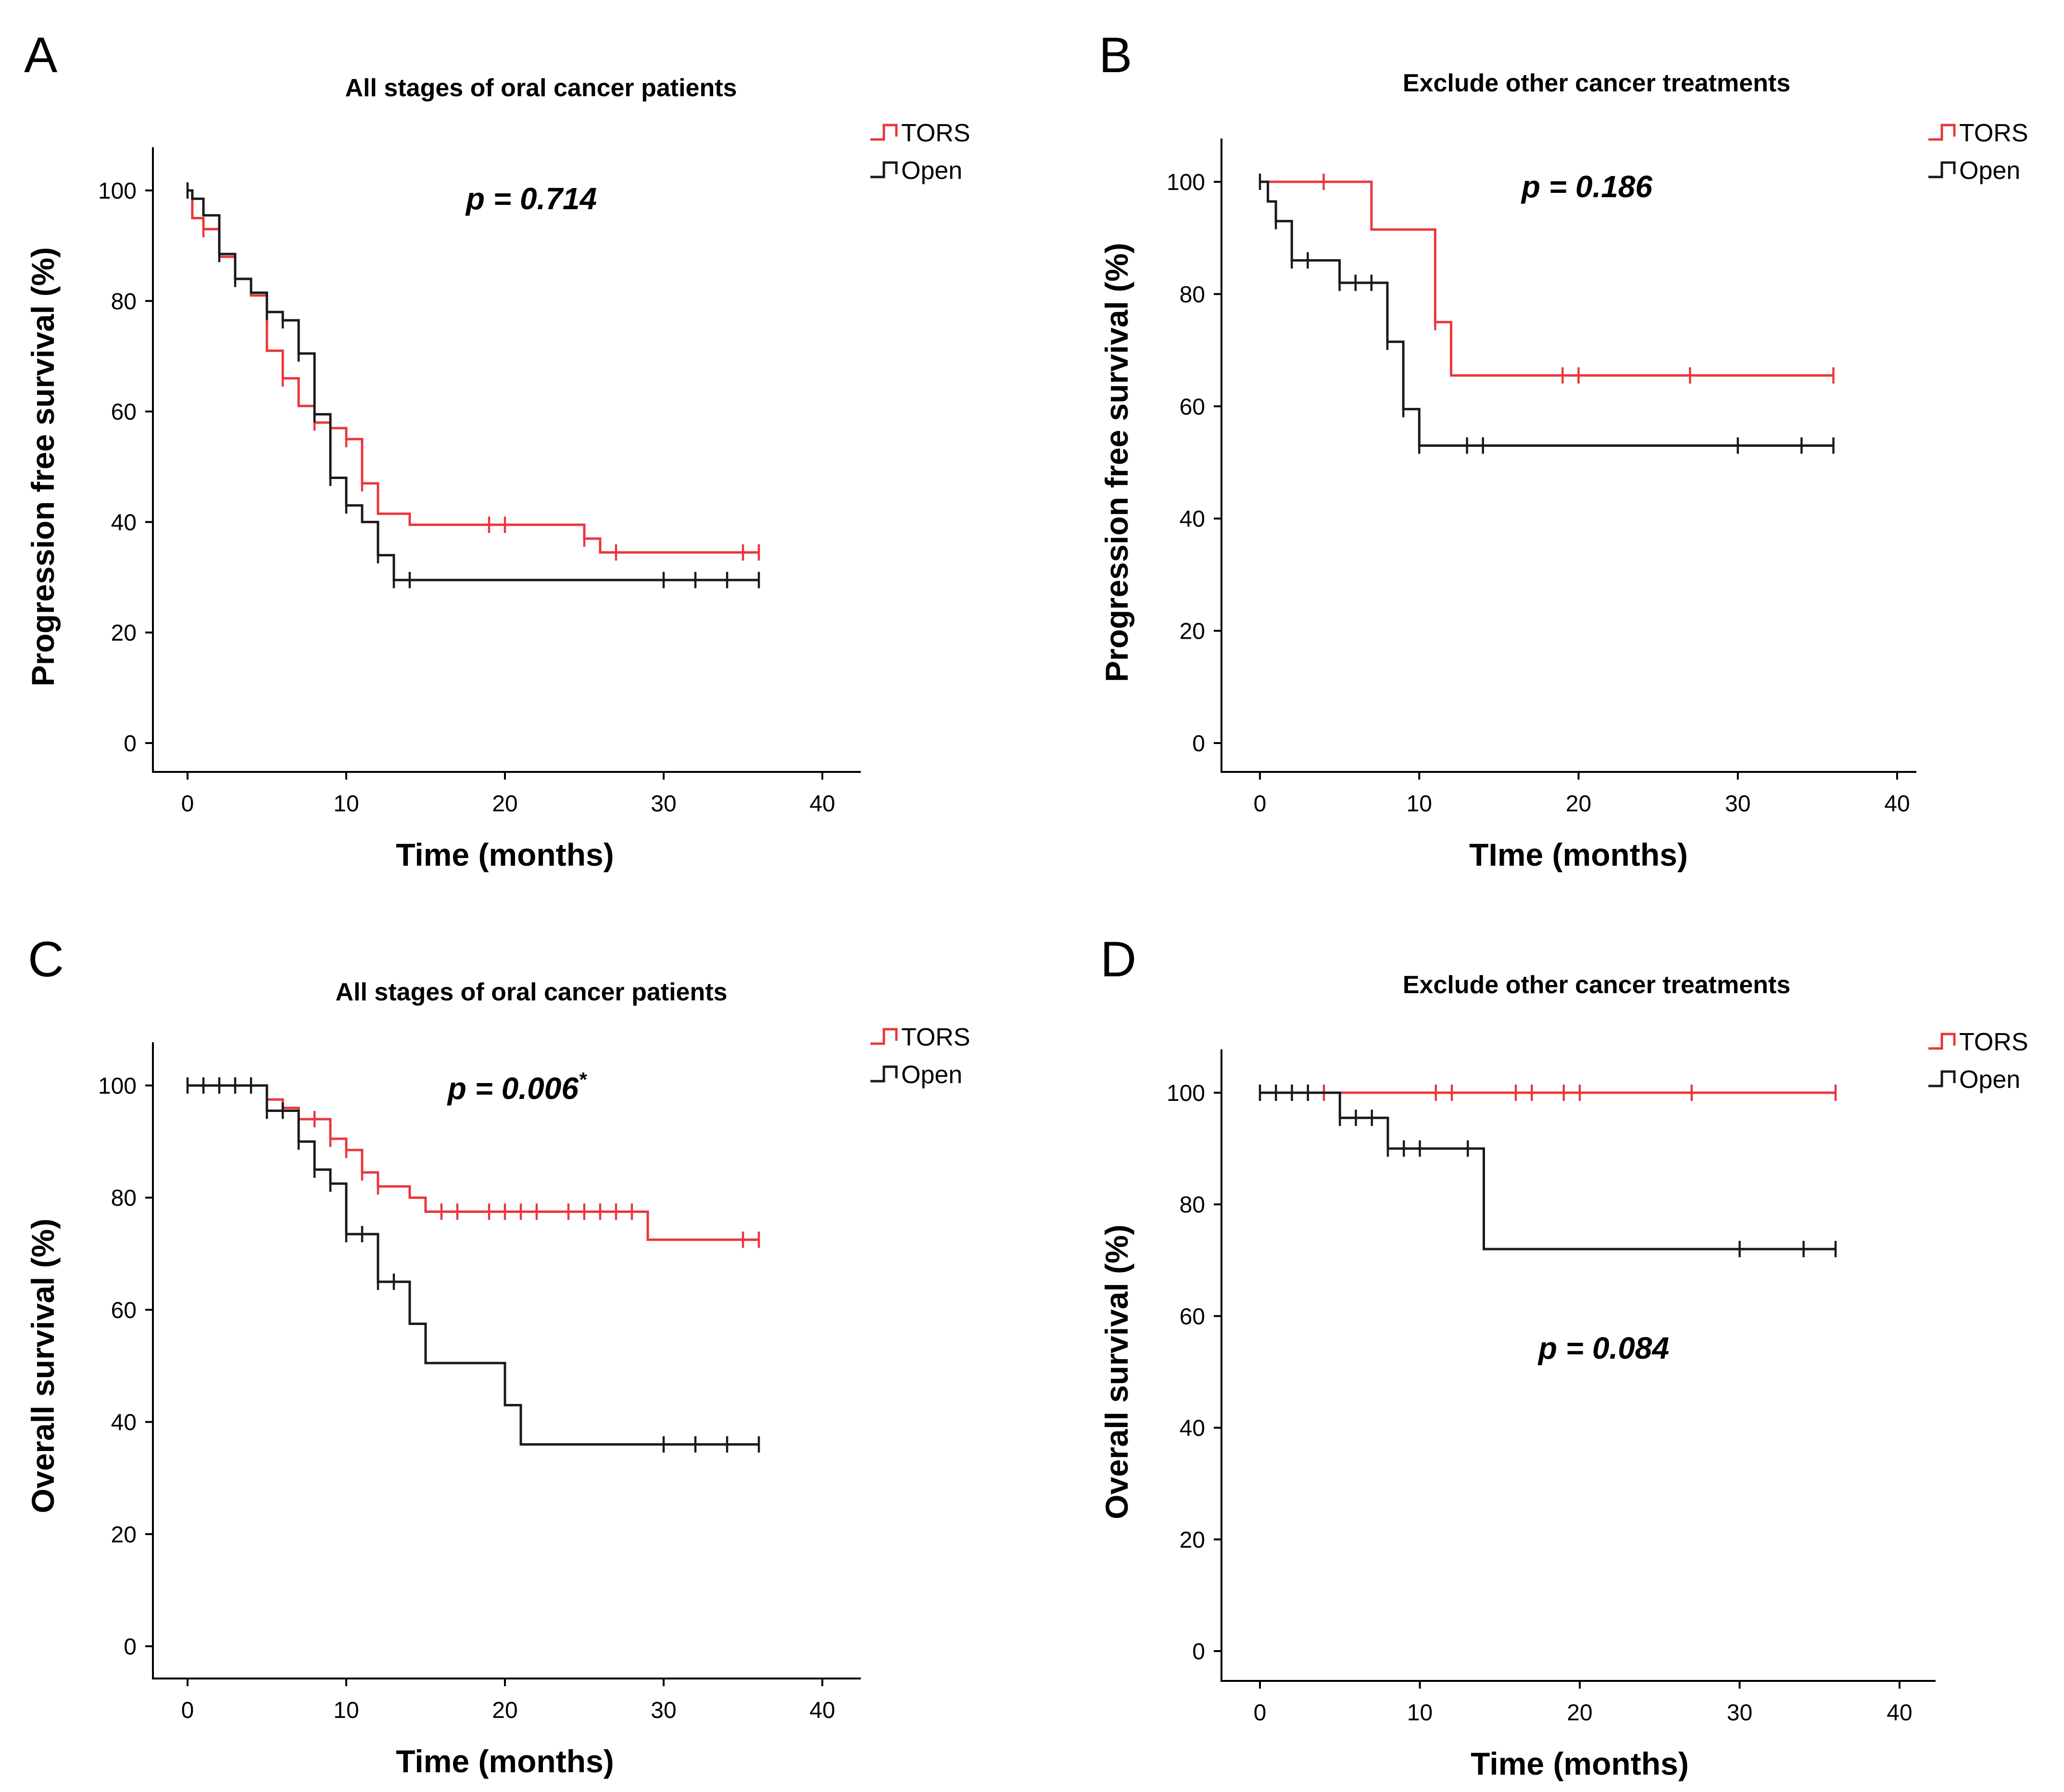  Describe the element at coordinates (41, 55) in the screenshot. I see `panel-letter: A` at that location.